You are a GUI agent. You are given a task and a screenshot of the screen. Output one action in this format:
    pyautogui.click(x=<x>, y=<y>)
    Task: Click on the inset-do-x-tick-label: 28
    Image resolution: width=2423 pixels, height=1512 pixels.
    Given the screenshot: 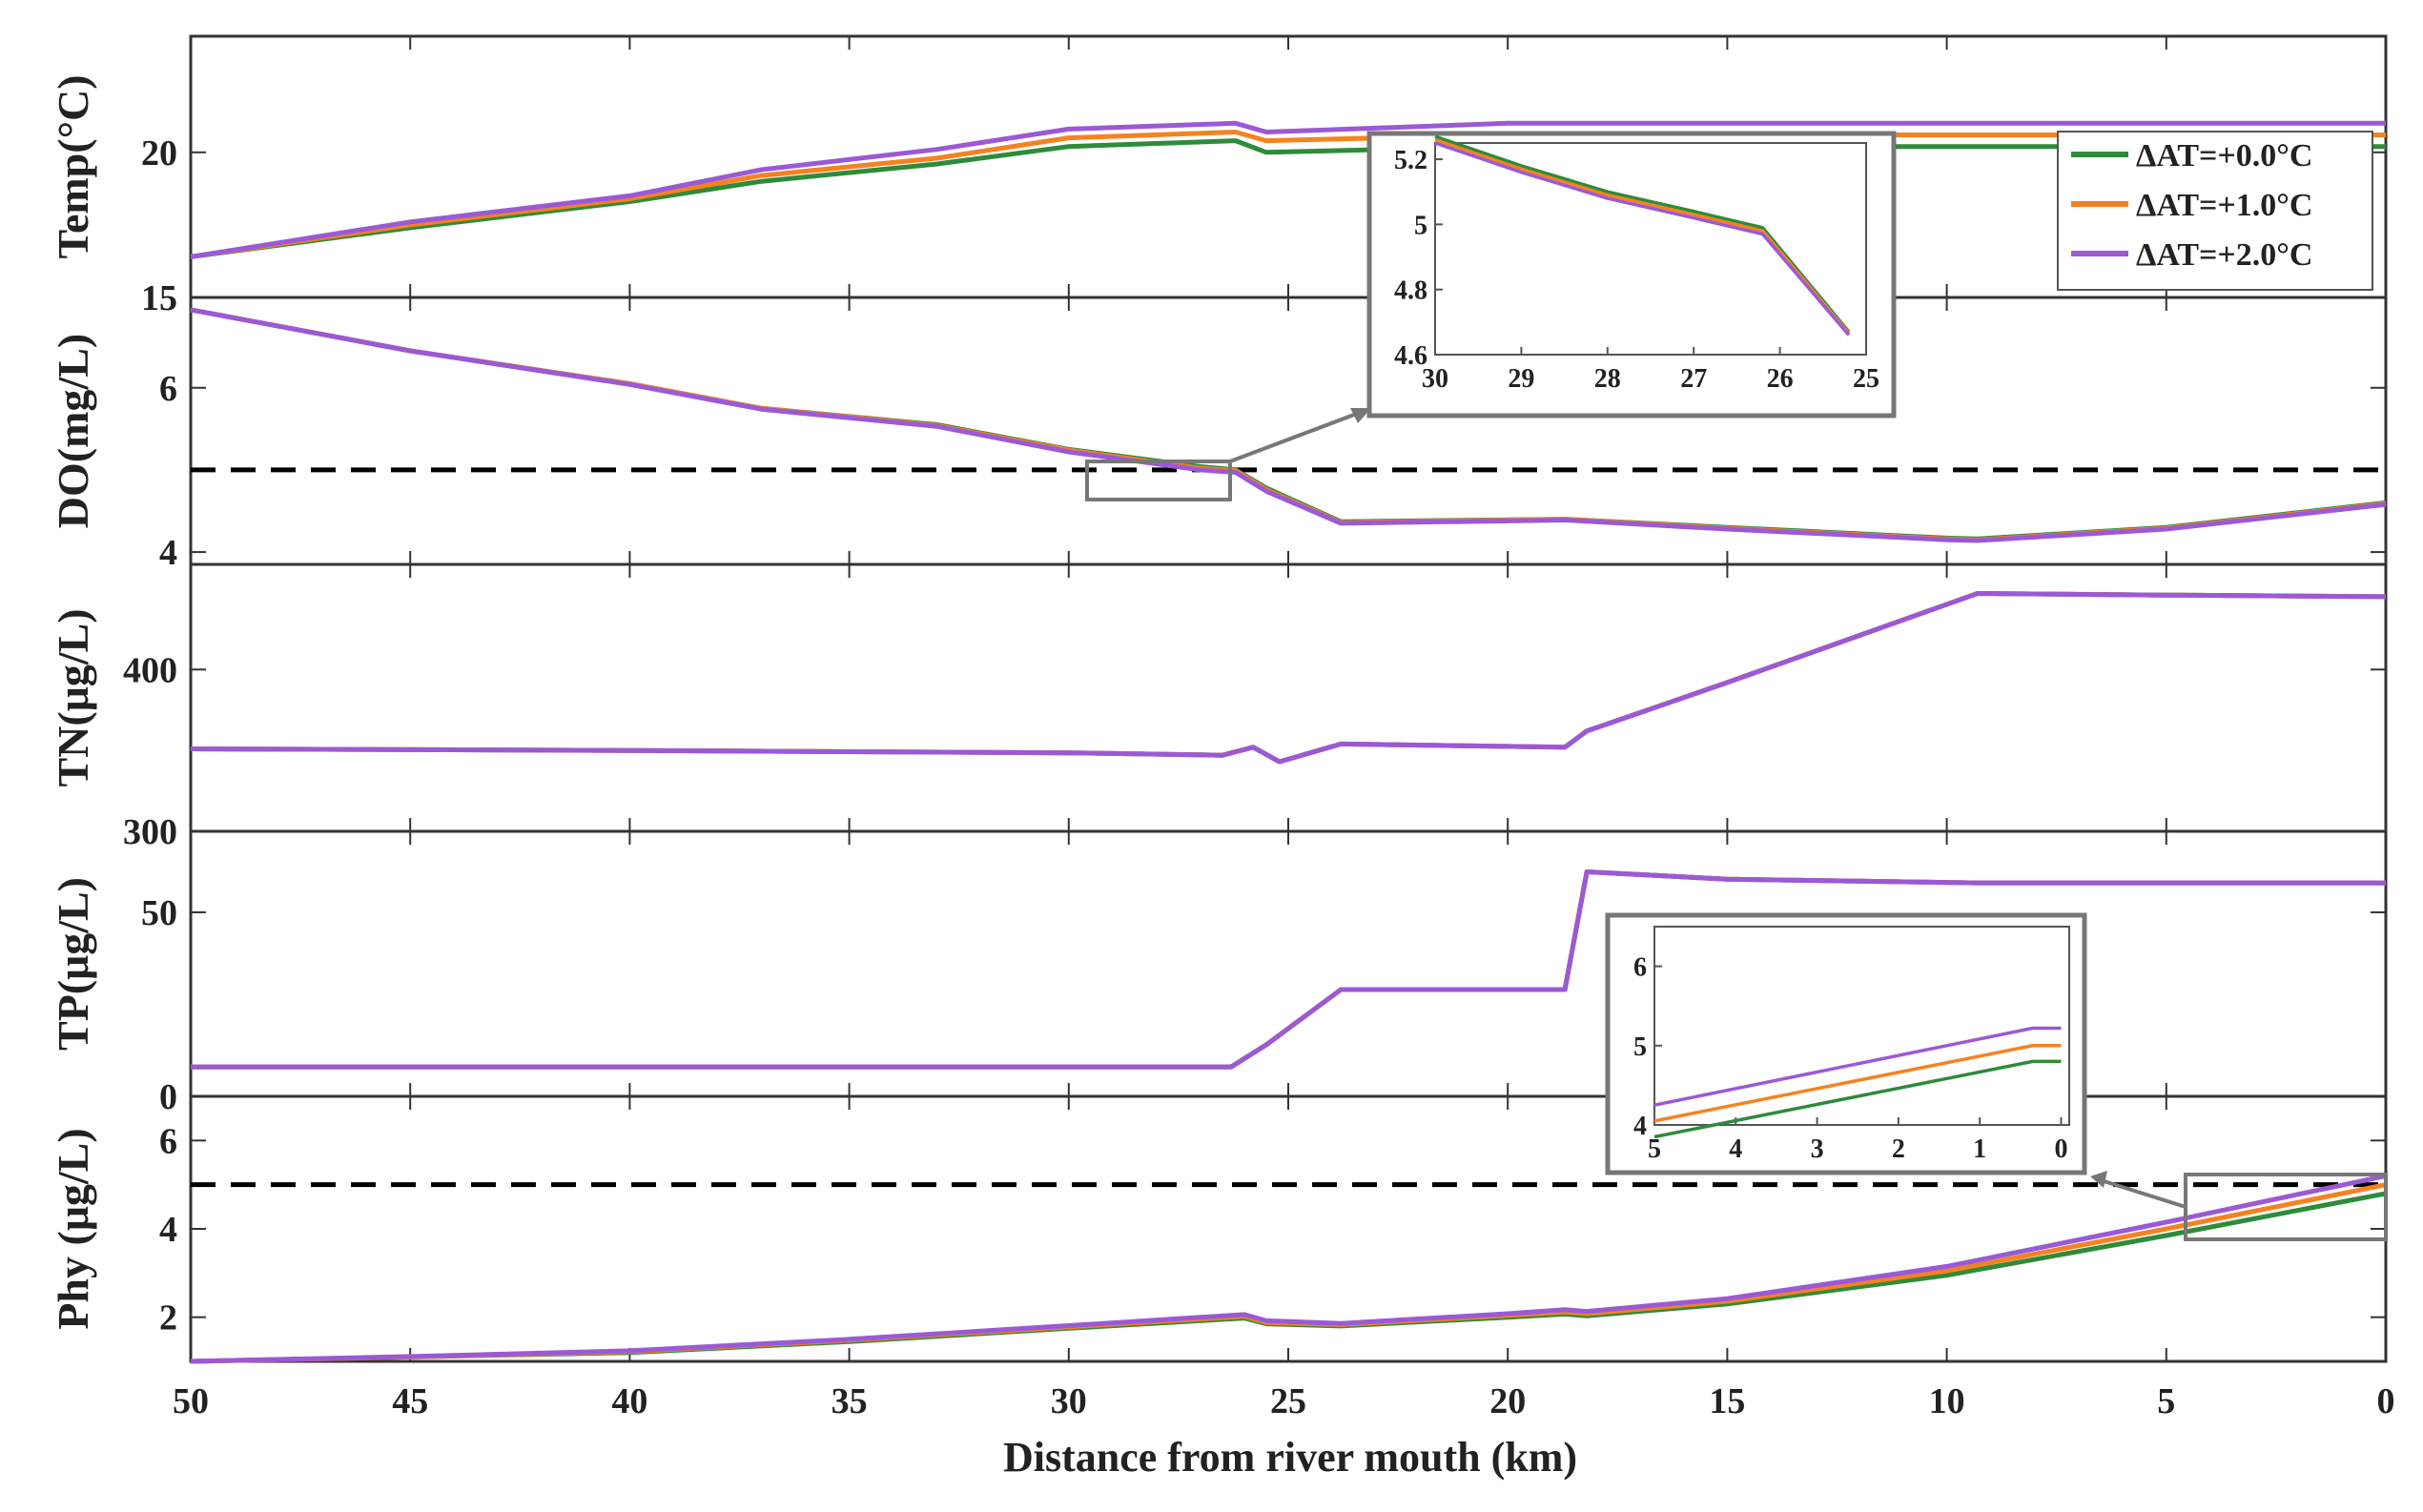 What is the action you would take?
    pyautogui.click(x=1607, y=379)
    